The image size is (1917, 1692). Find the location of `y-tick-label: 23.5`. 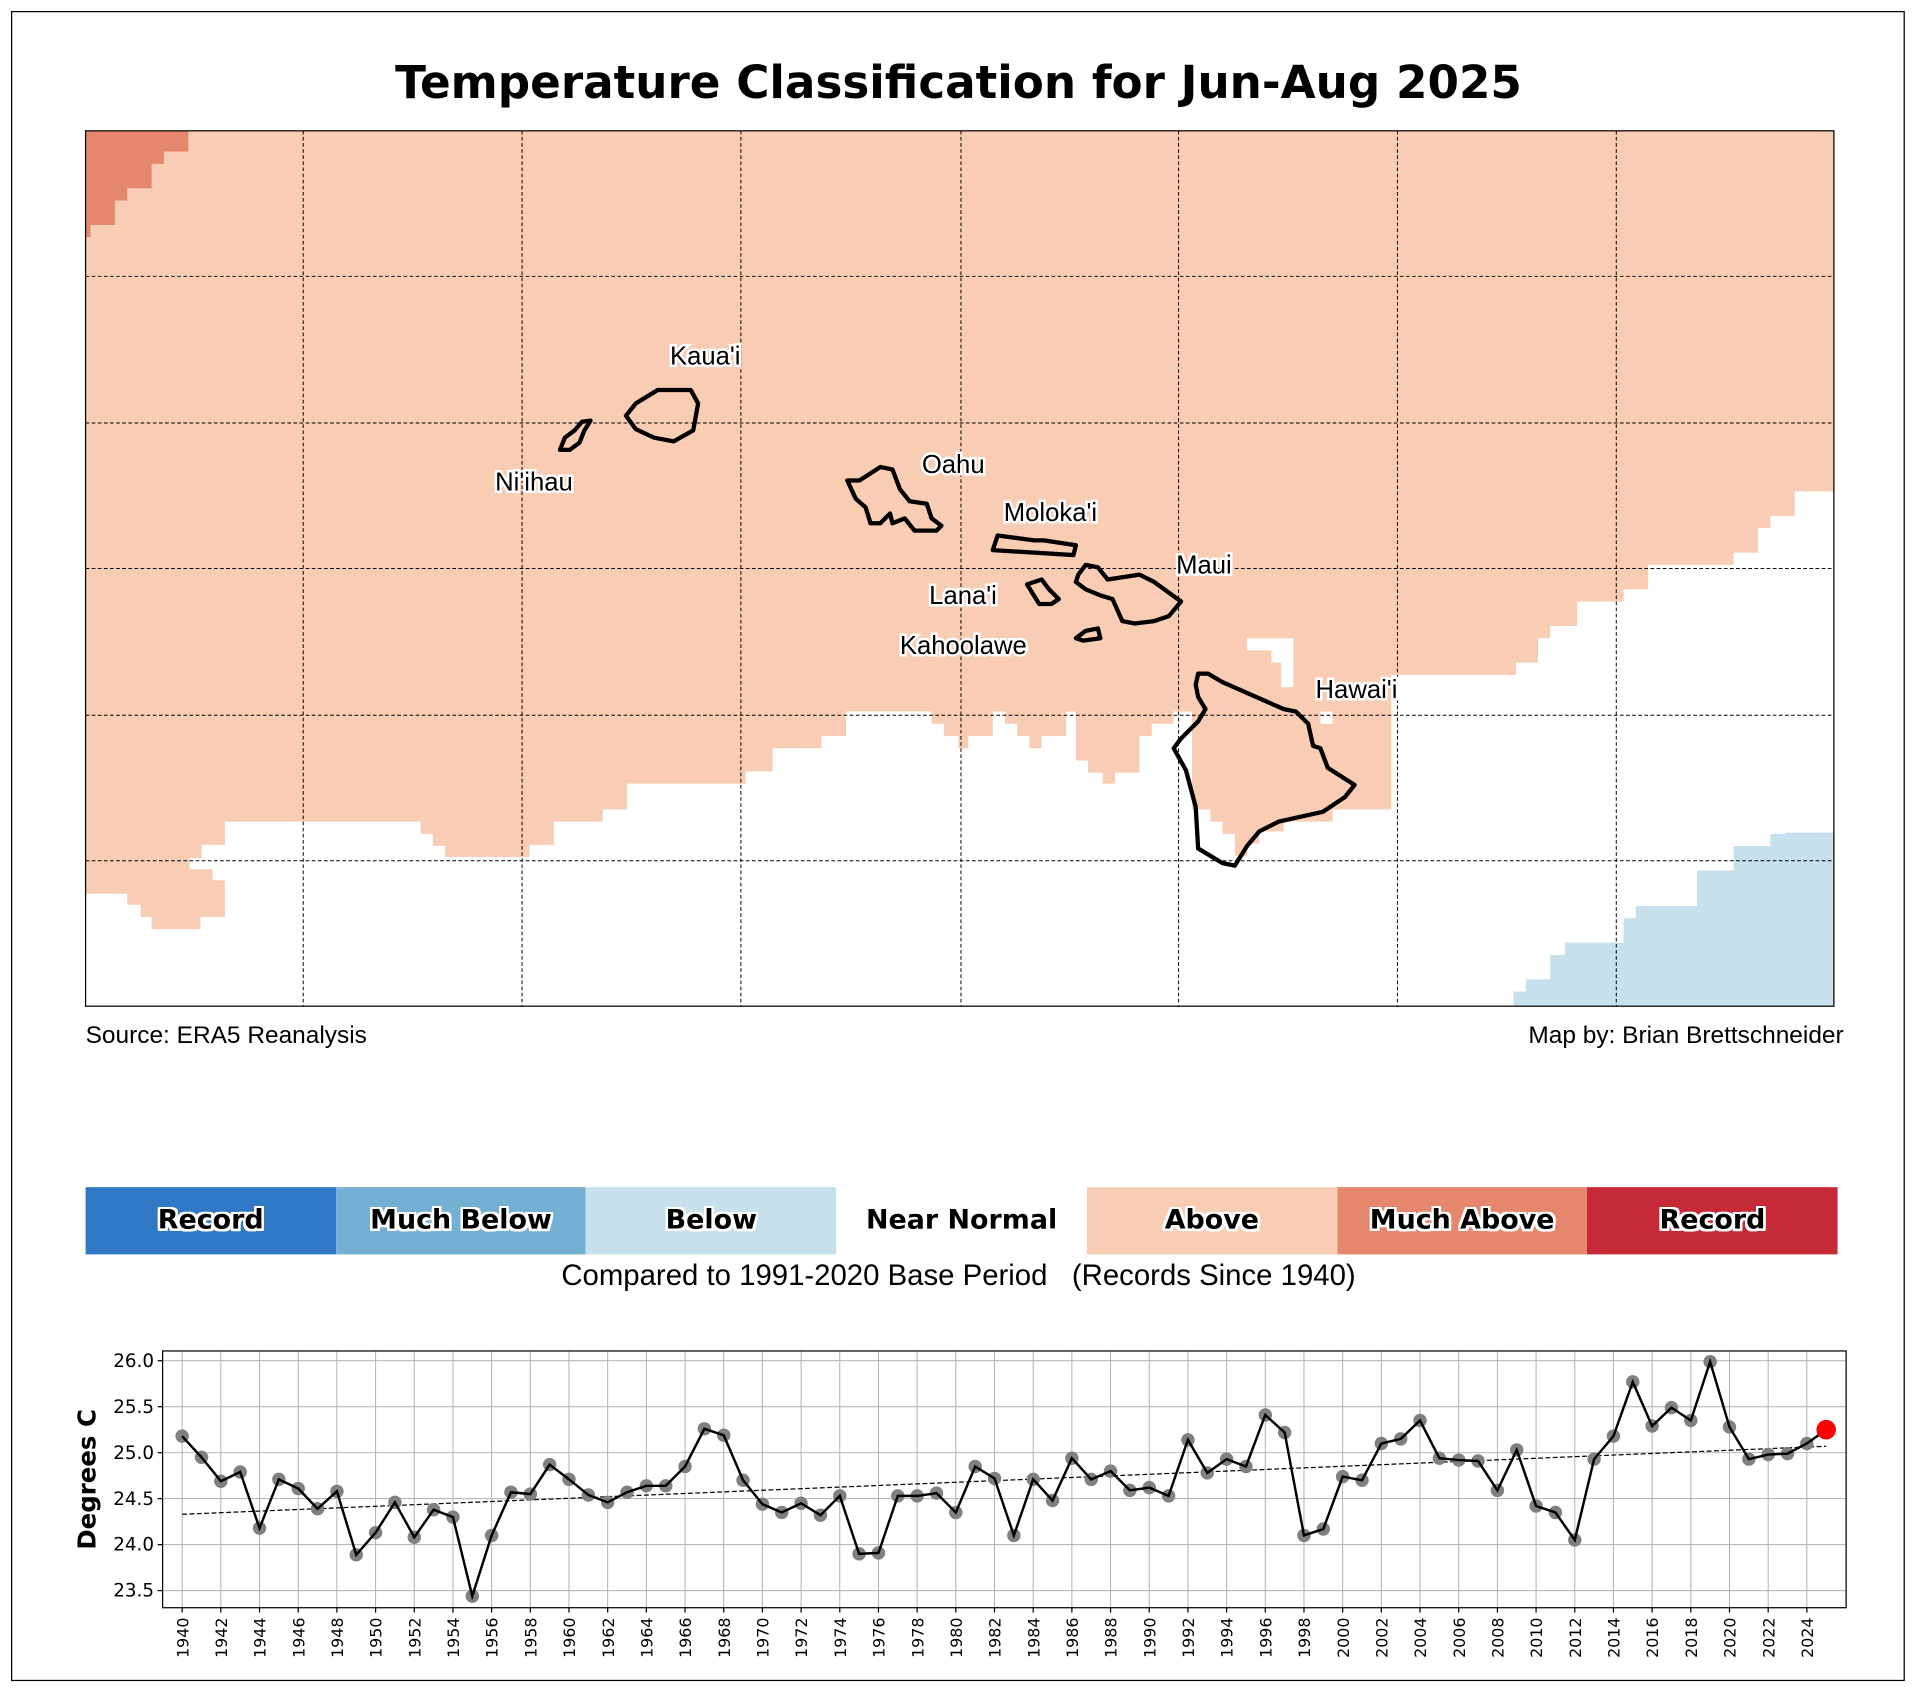

y-tick-label: 23.5 is located at coordinates (133, 1591).